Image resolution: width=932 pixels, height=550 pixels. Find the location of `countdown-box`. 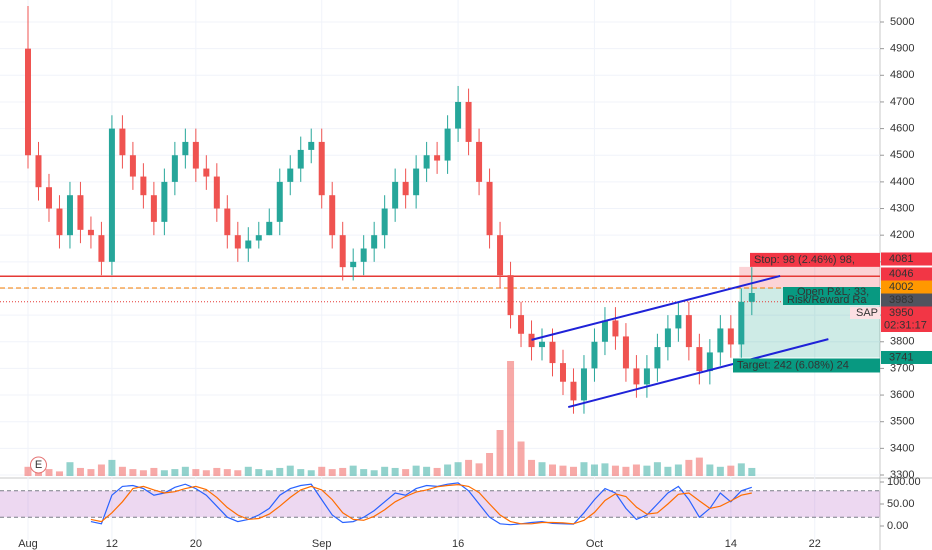

countdown-box is located at coordinates (906, 325).